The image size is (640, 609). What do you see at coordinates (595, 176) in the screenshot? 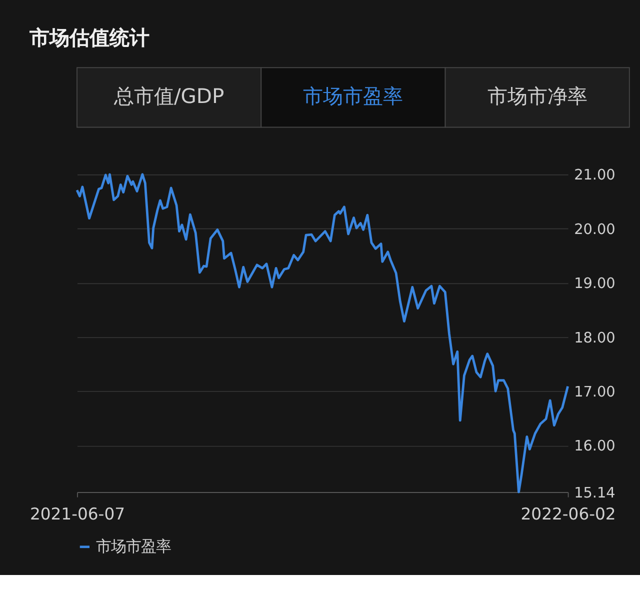
I see `y-tick-label: 21.00` at bounding box center [595, 176].